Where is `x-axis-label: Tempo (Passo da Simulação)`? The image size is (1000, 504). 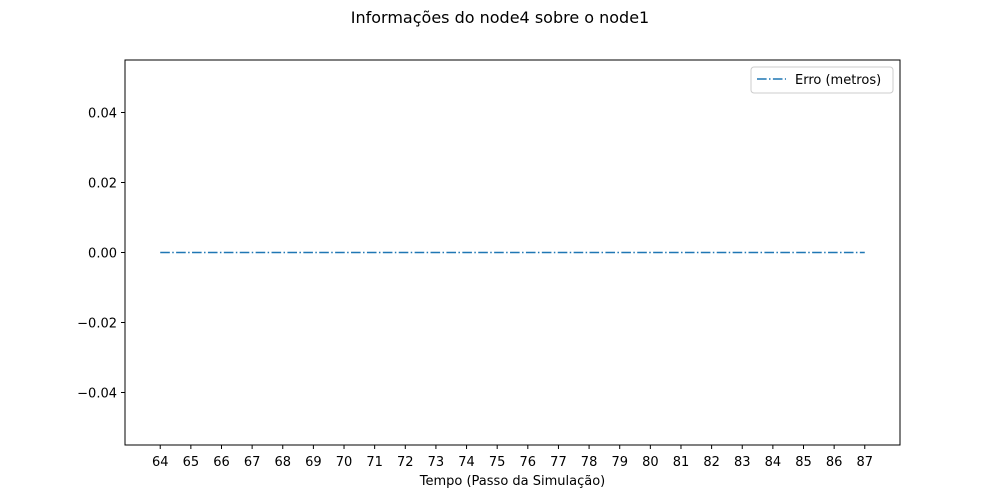 x-axis-label: Tempo (Passo da Simulação) is located at coordinates (512, 481).